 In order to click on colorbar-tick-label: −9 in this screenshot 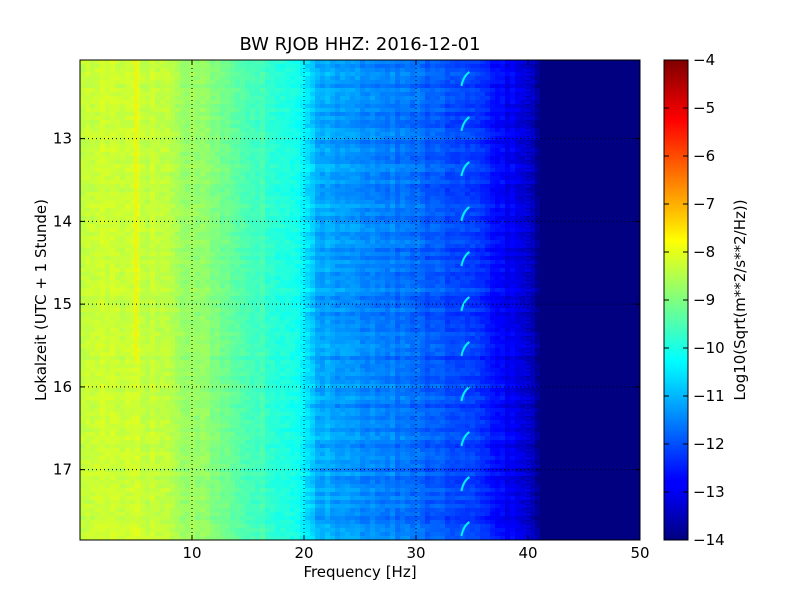, I will do `click(704, 300)`.